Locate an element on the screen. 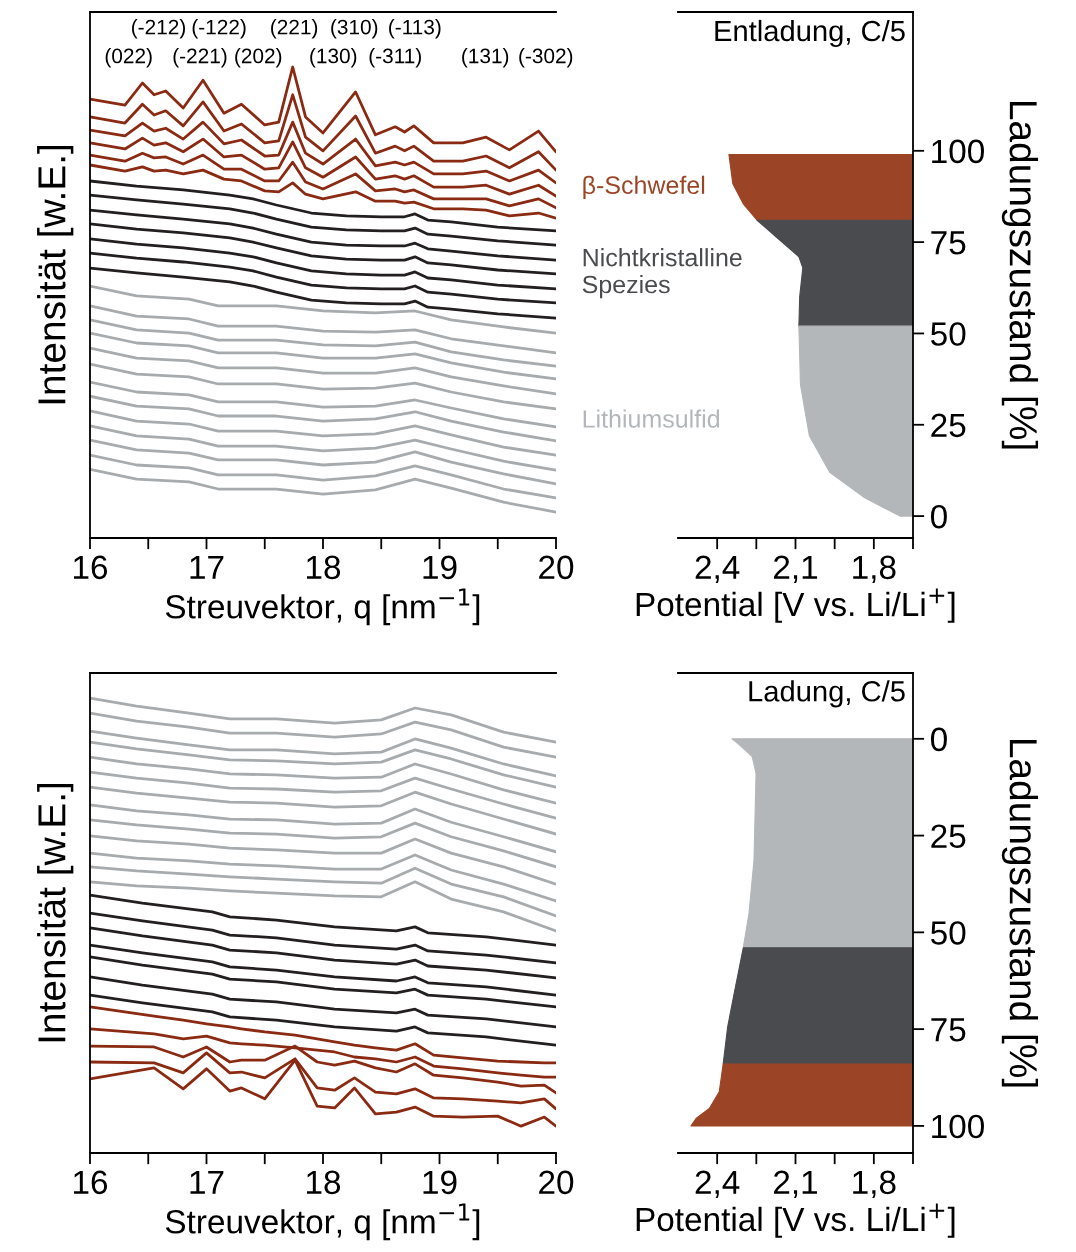 The image size is (1076, 1252). annotation: (-302) is located at coordinates (546, 58).